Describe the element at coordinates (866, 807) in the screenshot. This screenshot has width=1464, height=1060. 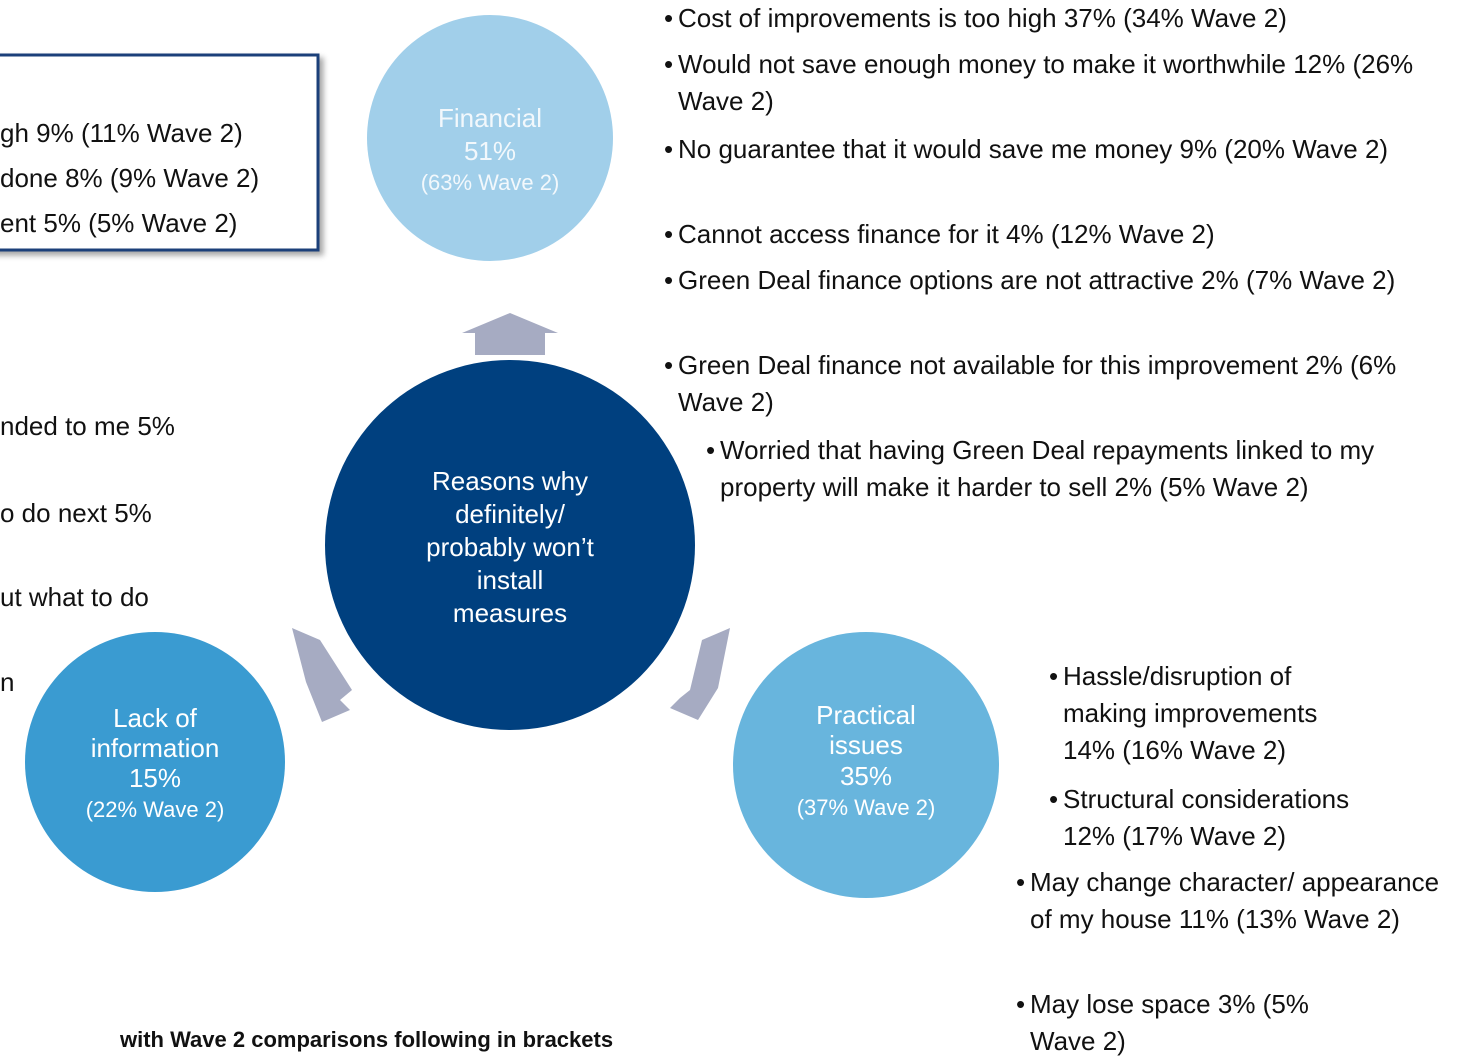
I see `circle-label: (37% Wave 2)` at that location.